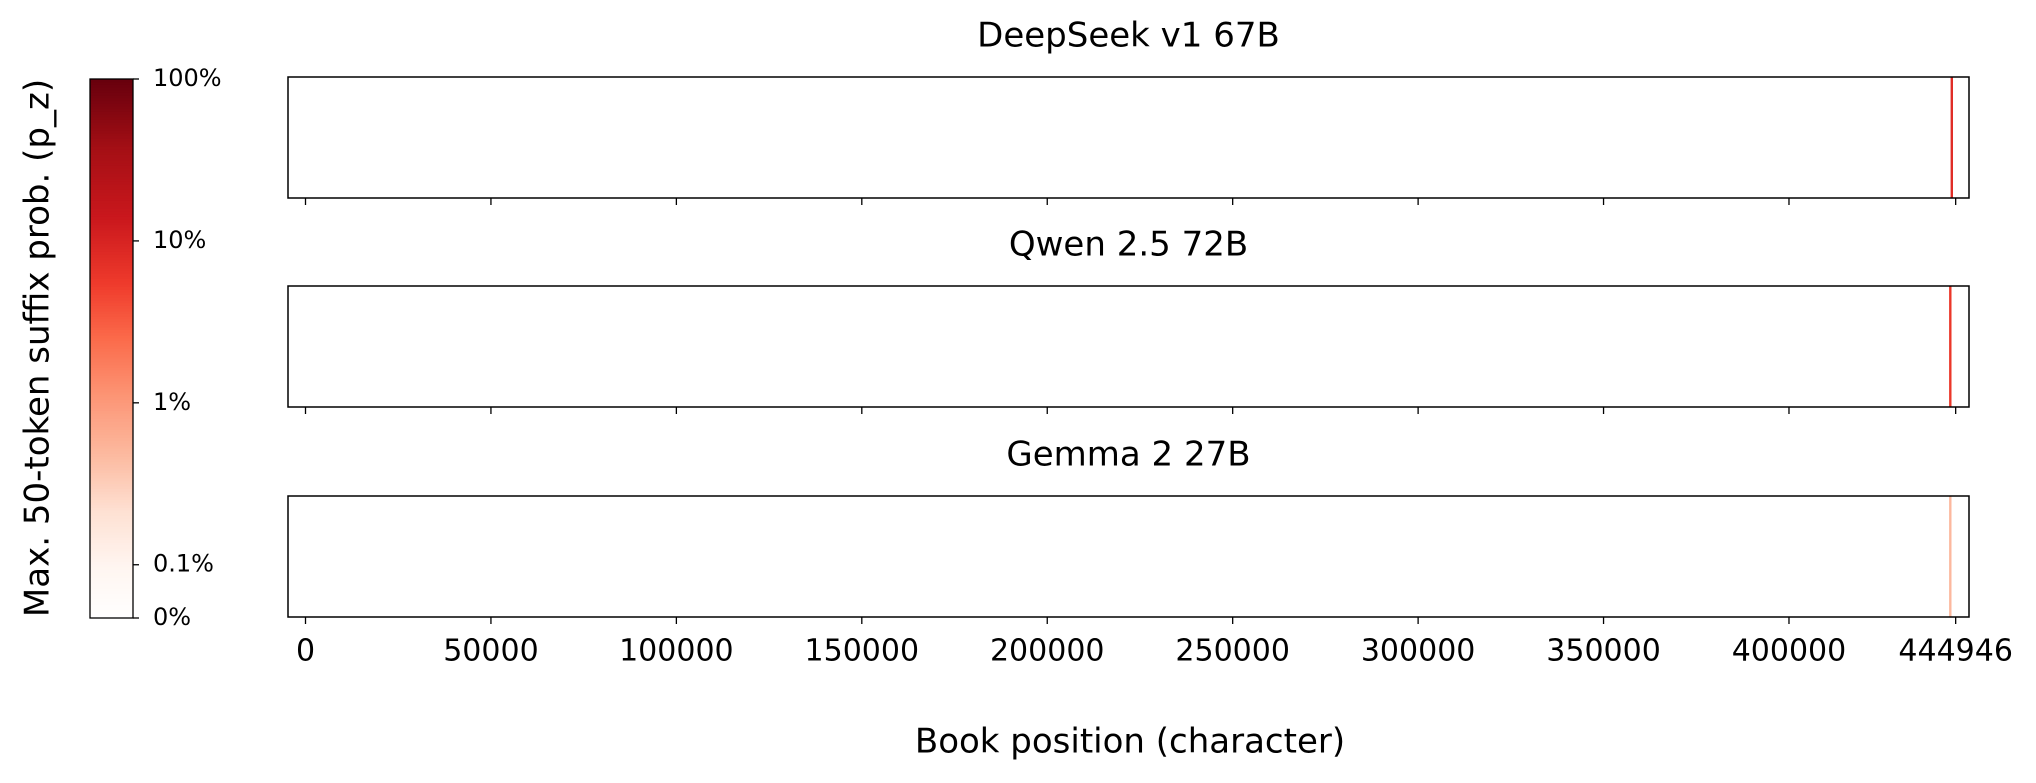 Image resolution: width=2036 pixels, height=783 pixels. I want to click on x-tick-label: 200000, so click(1047, 651).